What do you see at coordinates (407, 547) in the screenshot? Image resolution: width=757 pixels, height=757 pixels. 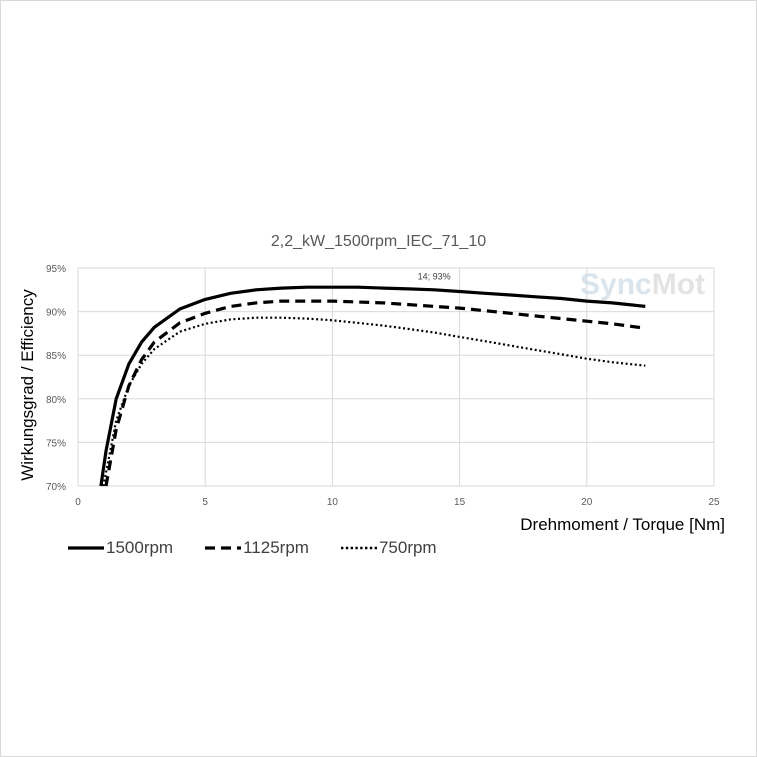 I see `legend-label: 750rpm` at bounding box center [407, 547].